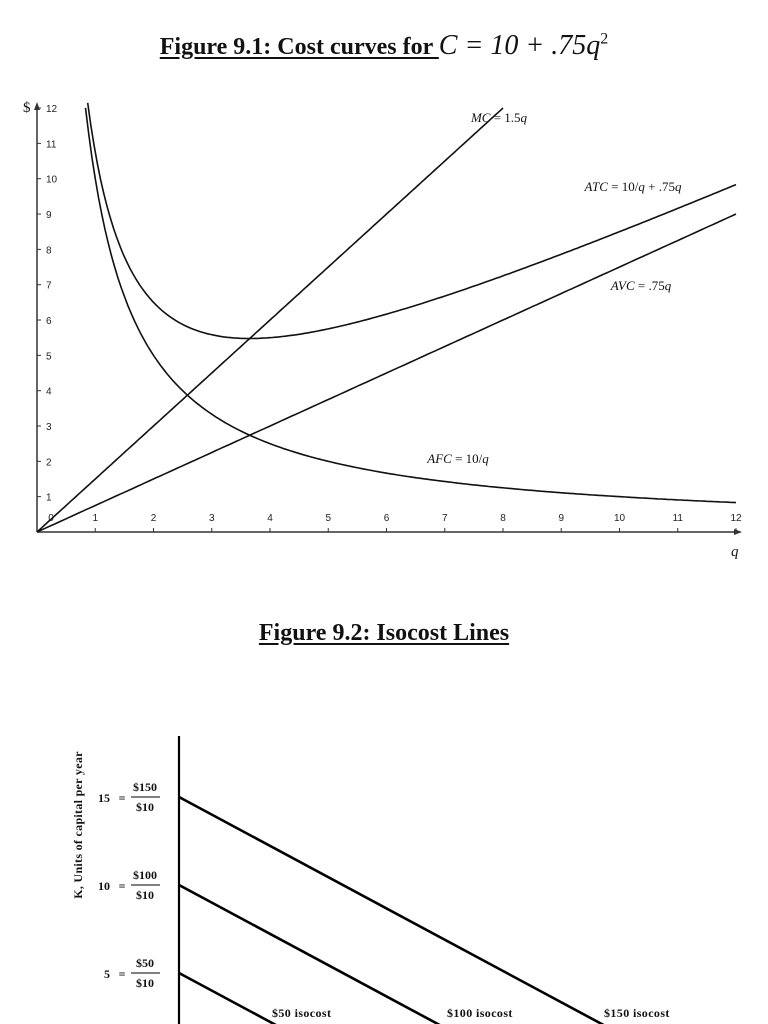  Describe the element at coordinates (678, 518) in the screenshot. I see `x-tick-label: 11` at that location.